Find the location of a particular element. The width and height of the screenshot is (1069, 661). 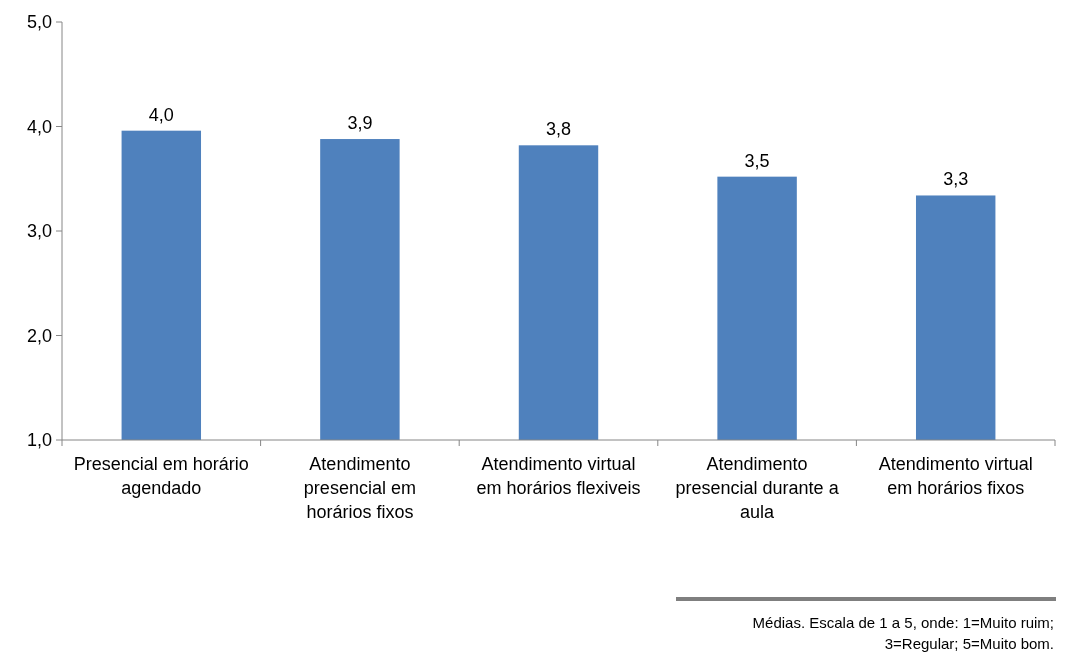

y-tick-label: 1,0 is located at coordinates (39, 440).